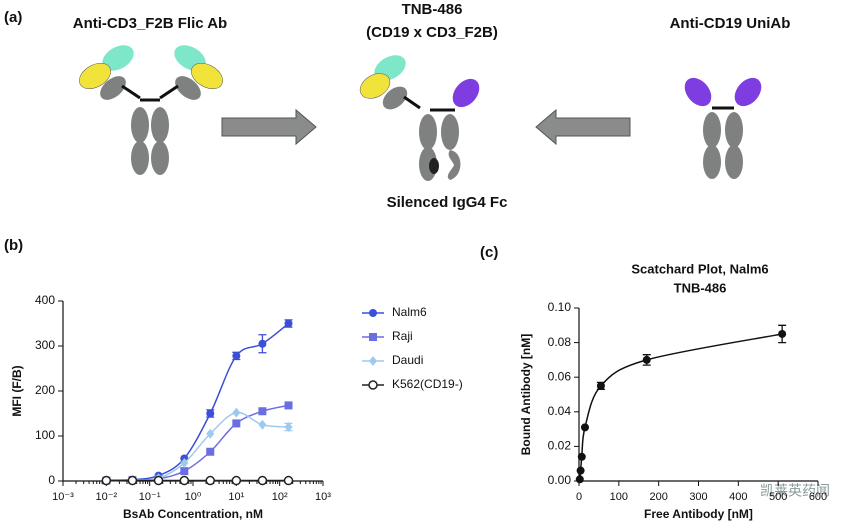 The height and width of the screenshot is (528, 850). I want to click on legend-label: Raji, so click(402, 336).